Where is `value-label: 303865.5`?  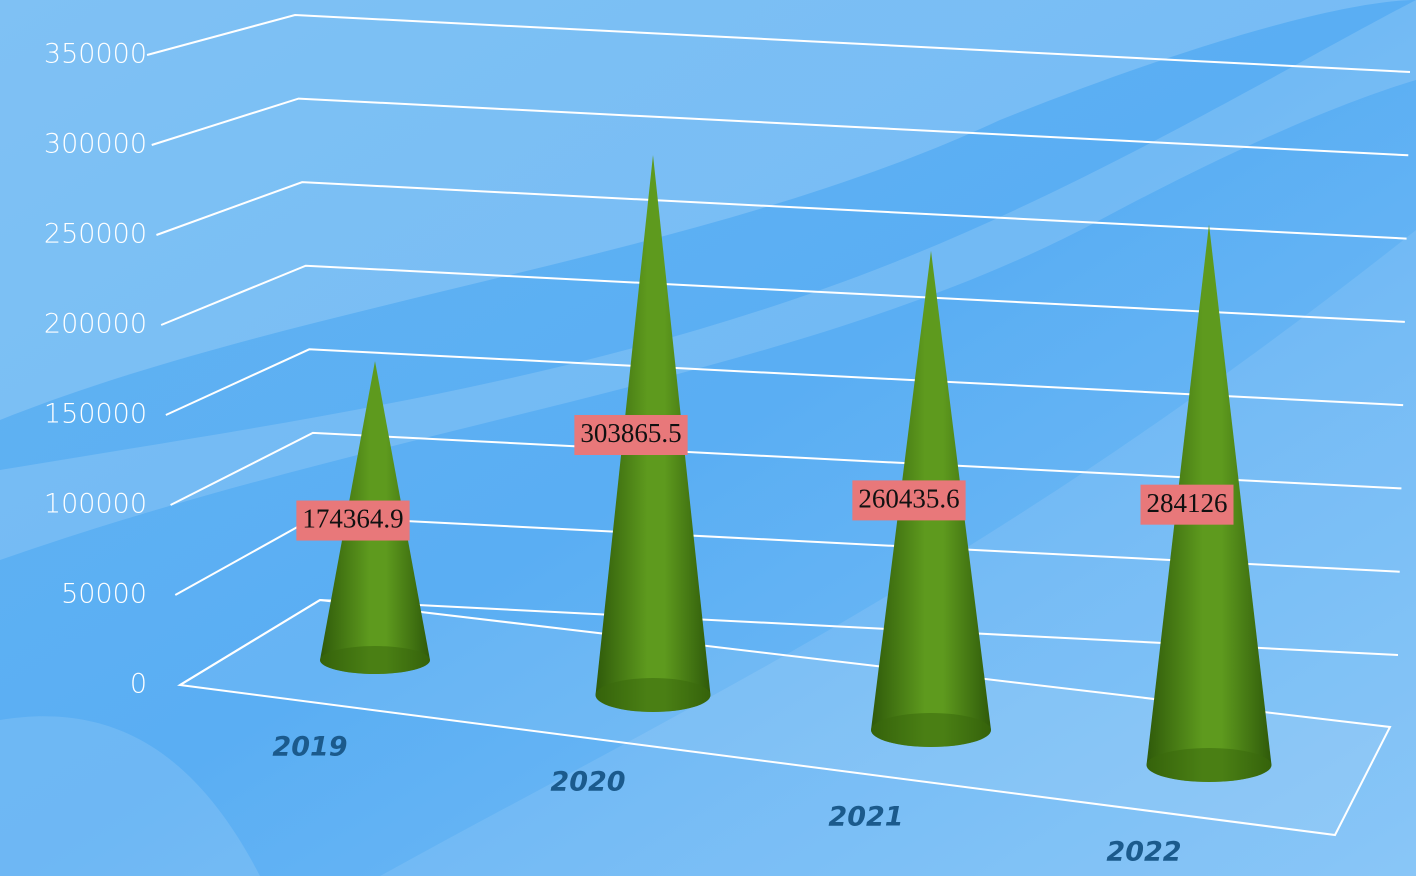 value-label: 303865.5 is located at coordinates (630, 433).